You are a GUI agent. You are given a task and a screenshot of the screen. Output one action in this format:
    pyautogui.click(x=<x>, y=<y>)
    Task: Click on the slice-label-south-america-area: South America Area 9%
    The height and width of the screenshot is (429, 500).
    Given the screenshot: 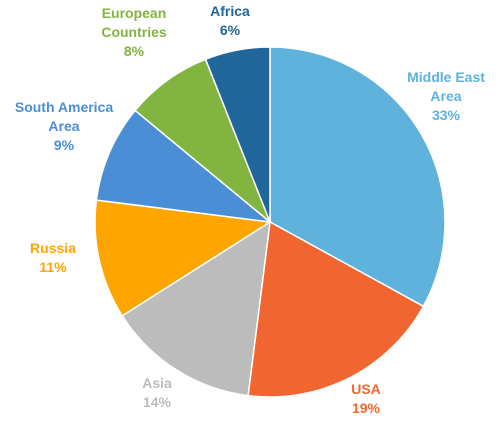 What is the action you would take?
    pyautogui.click(x=64, y=126)
    